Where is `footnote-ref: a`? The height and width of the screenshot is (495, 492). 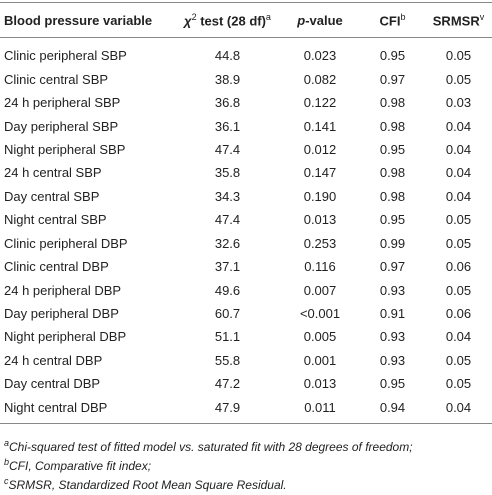
footnote-ref: a is located at coordinates (268, 16).